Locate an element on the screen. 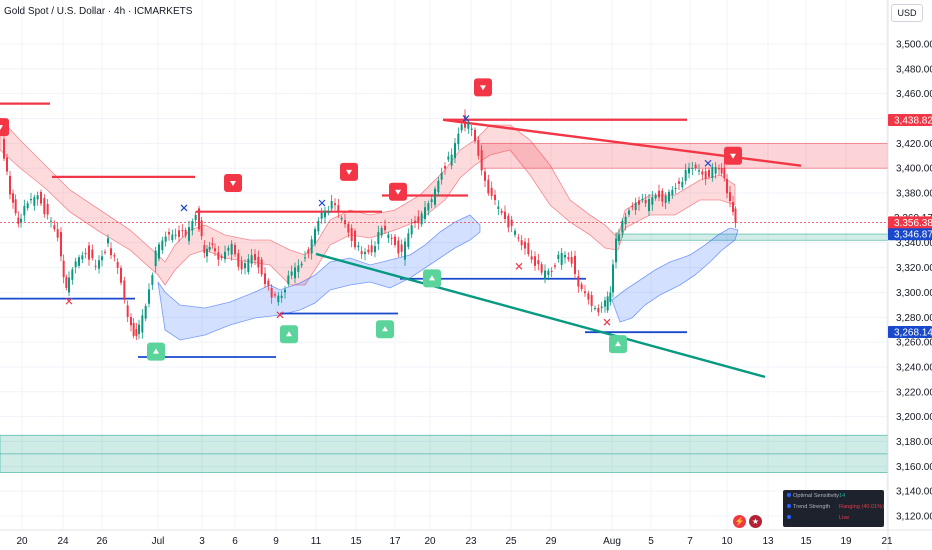 This screenshot has height=550, width=932. time-tick: 20 is located at coordinates (22, 541).